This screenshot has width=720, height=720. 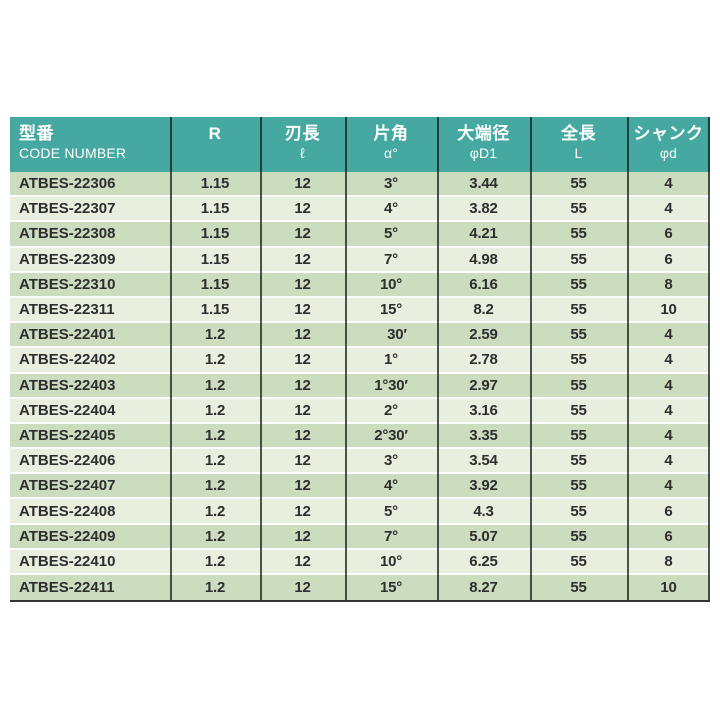 What do you see at coordinates (360, 310) in the screenshot?
I see `table-row: ATBES-22311 1.15 12 15° 8.2 55 10` at bounding box center [360, 310].